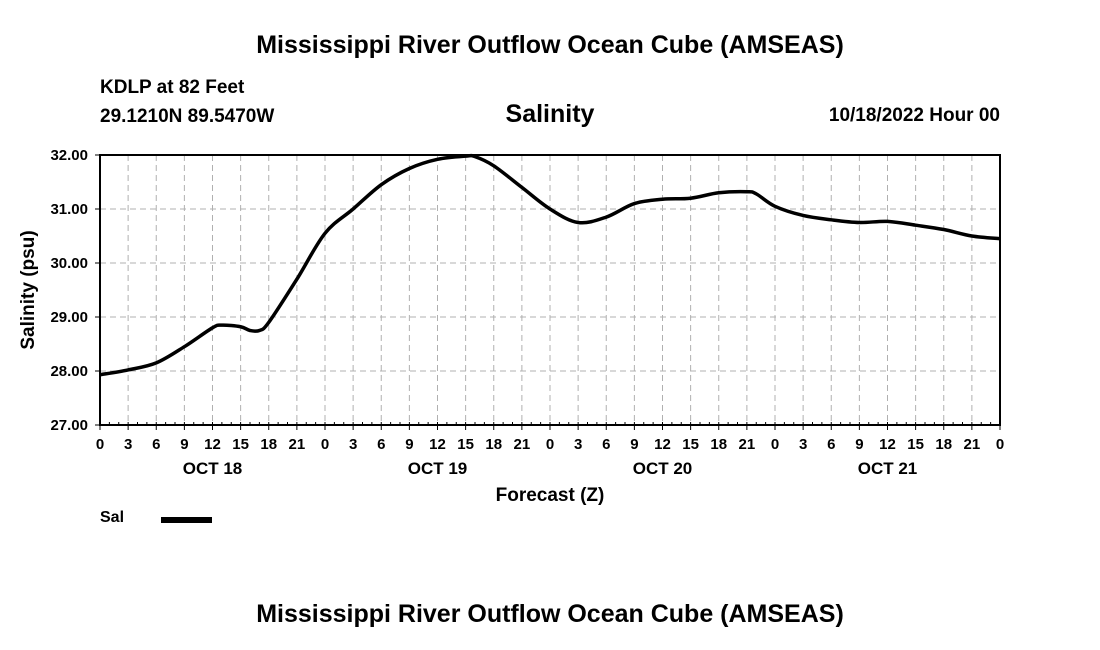 Image resolution: width=1100 pixels, height=650 pixels. Describe the element at coordinates (69, 209) in the screenshot. I see `y-tick-label: 31.00` at that location.